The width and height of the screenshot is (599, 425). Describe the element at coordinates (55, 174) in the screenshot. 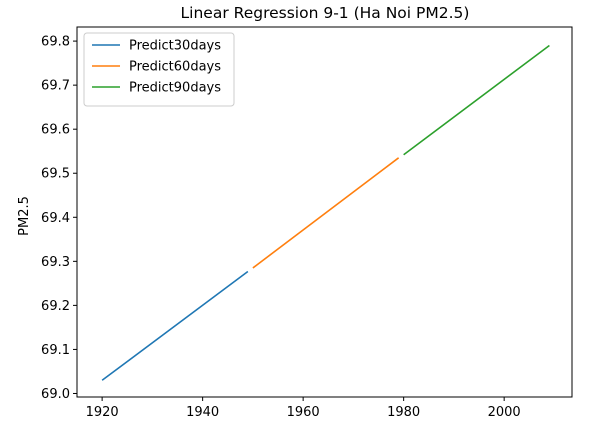

I see `y-tick-label: 69.5` at that location.